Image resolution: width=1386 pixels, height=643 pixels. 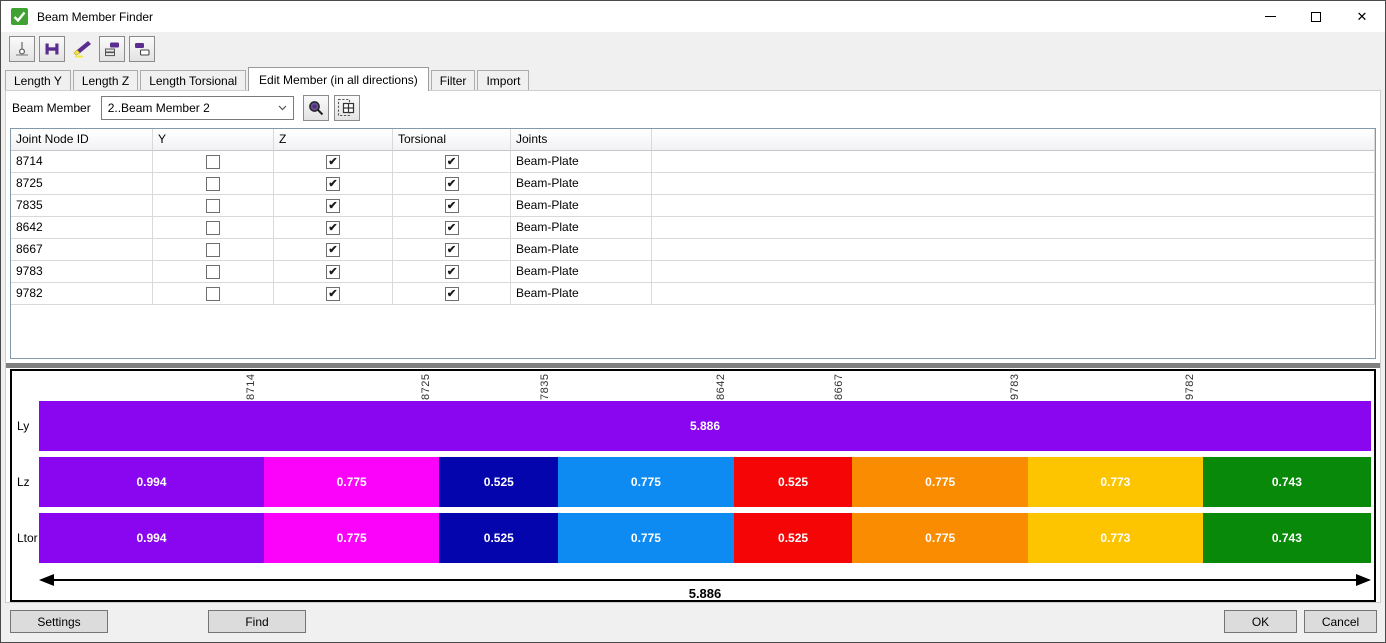 What do you see at coordinates (38, 80) in the screenshot?
I see `tab-length-y: Length Y` at bounding box center [38, 80].